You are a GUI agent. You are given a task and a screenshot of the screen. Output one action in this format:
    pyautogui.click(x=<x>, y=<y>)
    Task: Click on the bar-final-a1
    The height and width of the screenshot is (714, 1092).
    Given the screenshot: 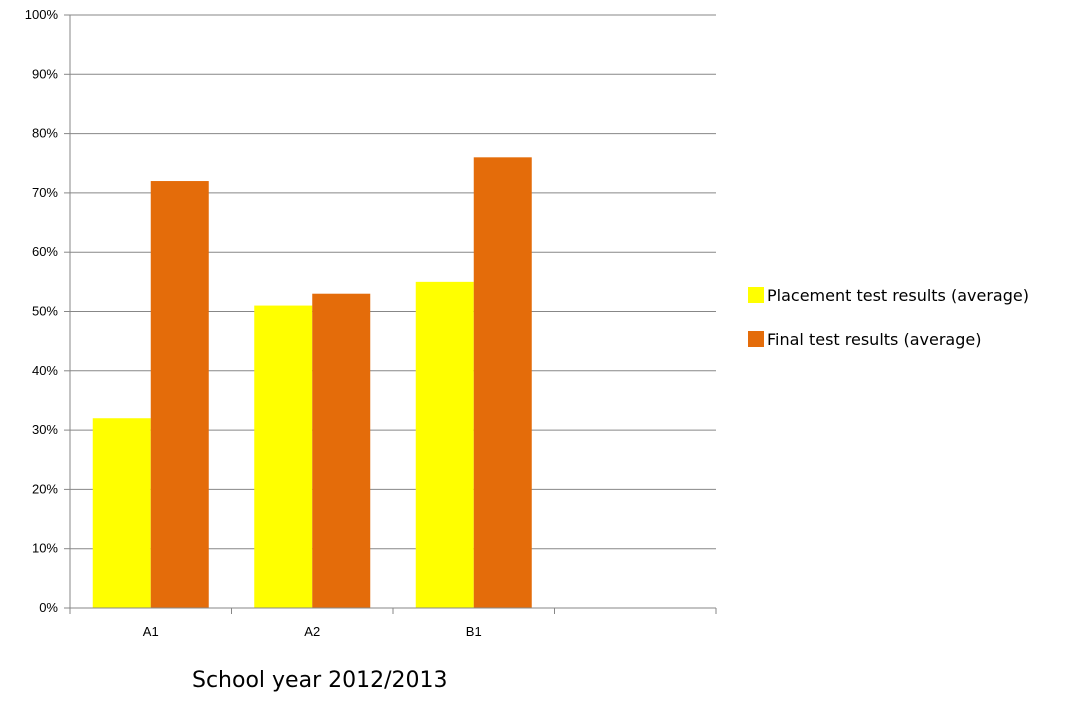 What is the action you would take?
    pyautogui.click(x=179, y=395)
    